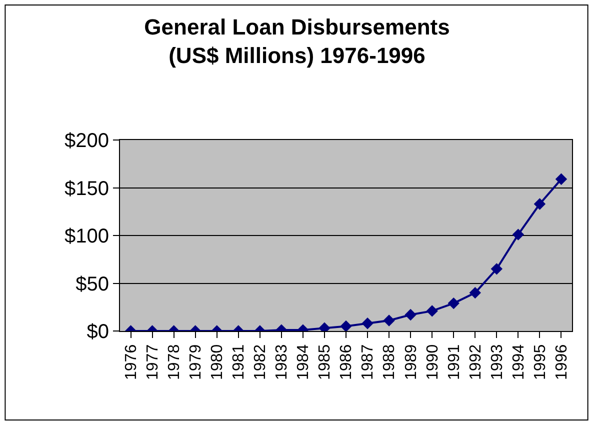  Describe the element at coordinates (153, 362) in the screenshot. I see `x-tick-label: 1977` at that location.